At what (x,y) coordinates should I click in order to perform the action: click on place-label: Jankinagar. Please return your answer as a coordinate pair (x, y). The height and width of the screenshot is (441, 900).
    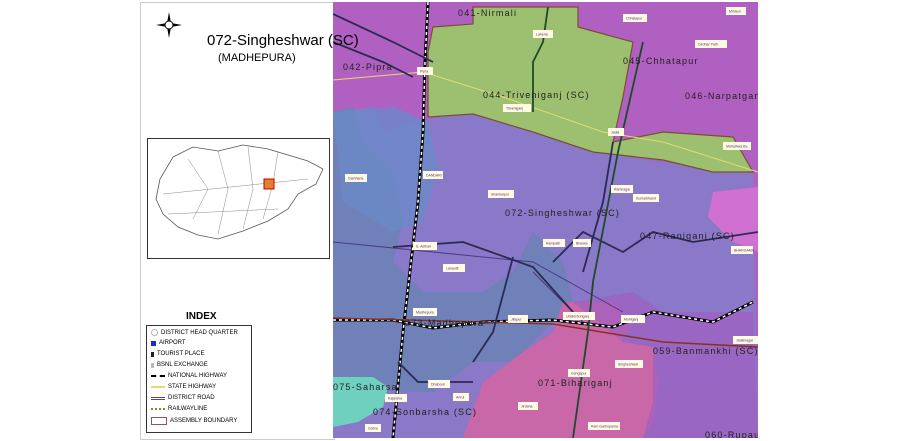
    Looking at the image, I should click on (745, 340).